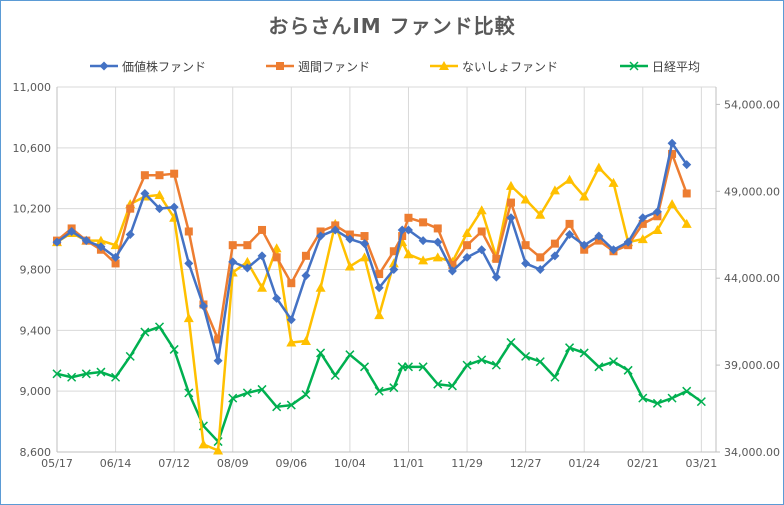  I want to click on y-left-tick-label: 11,000, so click(32, 87).